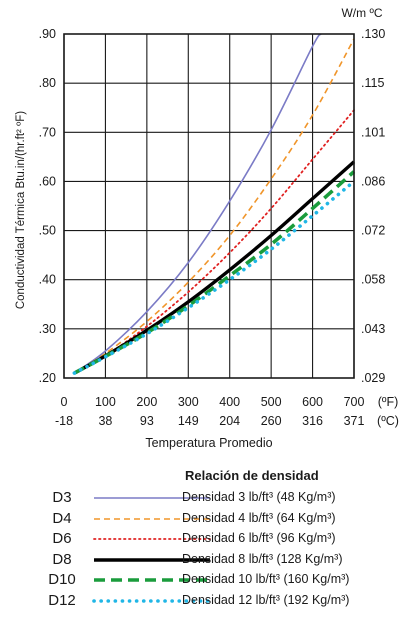 This screenshot has height=627, width=411. What do you see at coordinates (373, 181) in the screenshot?
I see `y-tick-label-right: .086` at bounding box center [373, 181].